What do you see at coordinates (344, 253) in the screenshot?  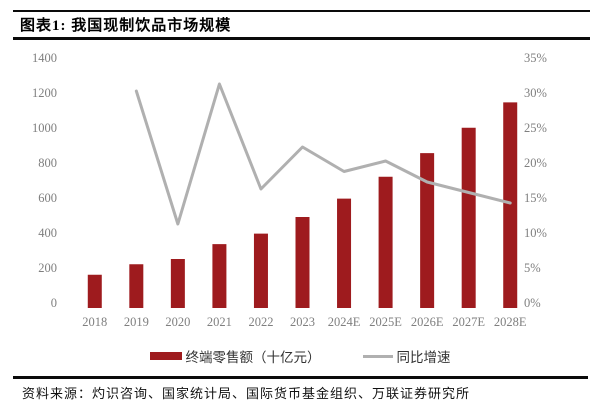 I see `bar-2024E` at bounding box center [344, 253].